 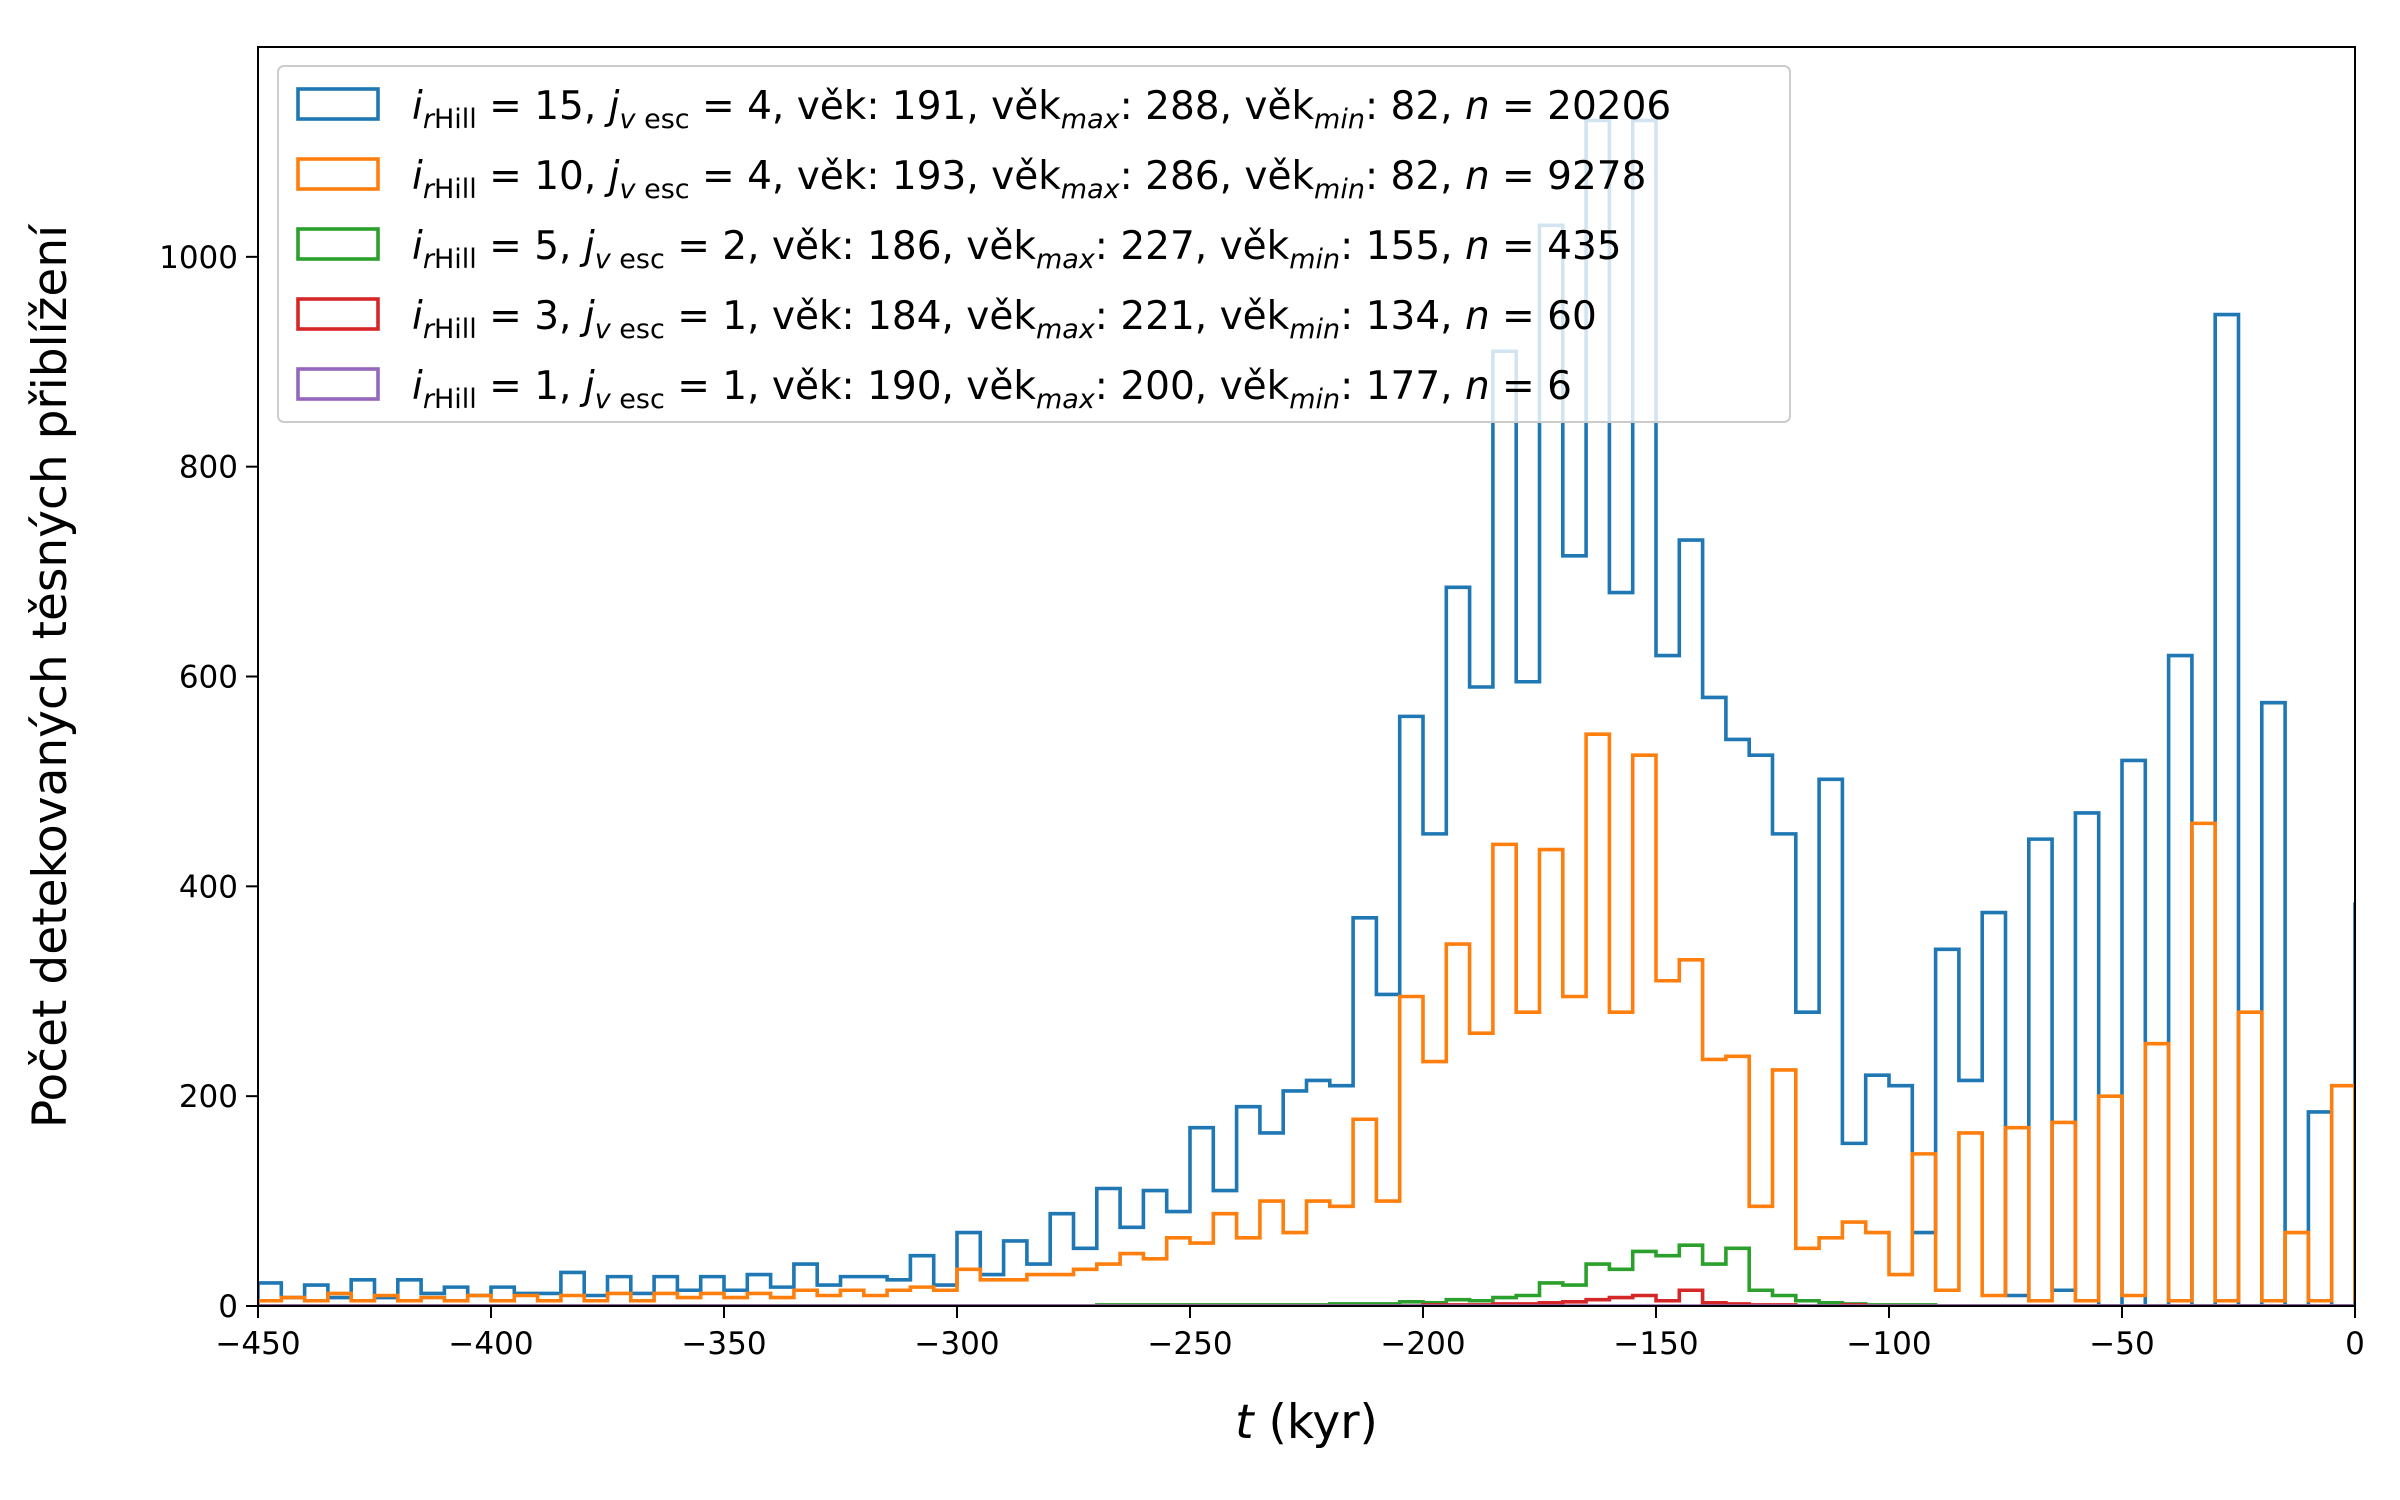 What do you see at coordinates (1316, 1422) in the screenshot?
I see `x-axis-title-unit: (kyr)` at bounding box center [1316, 1422].